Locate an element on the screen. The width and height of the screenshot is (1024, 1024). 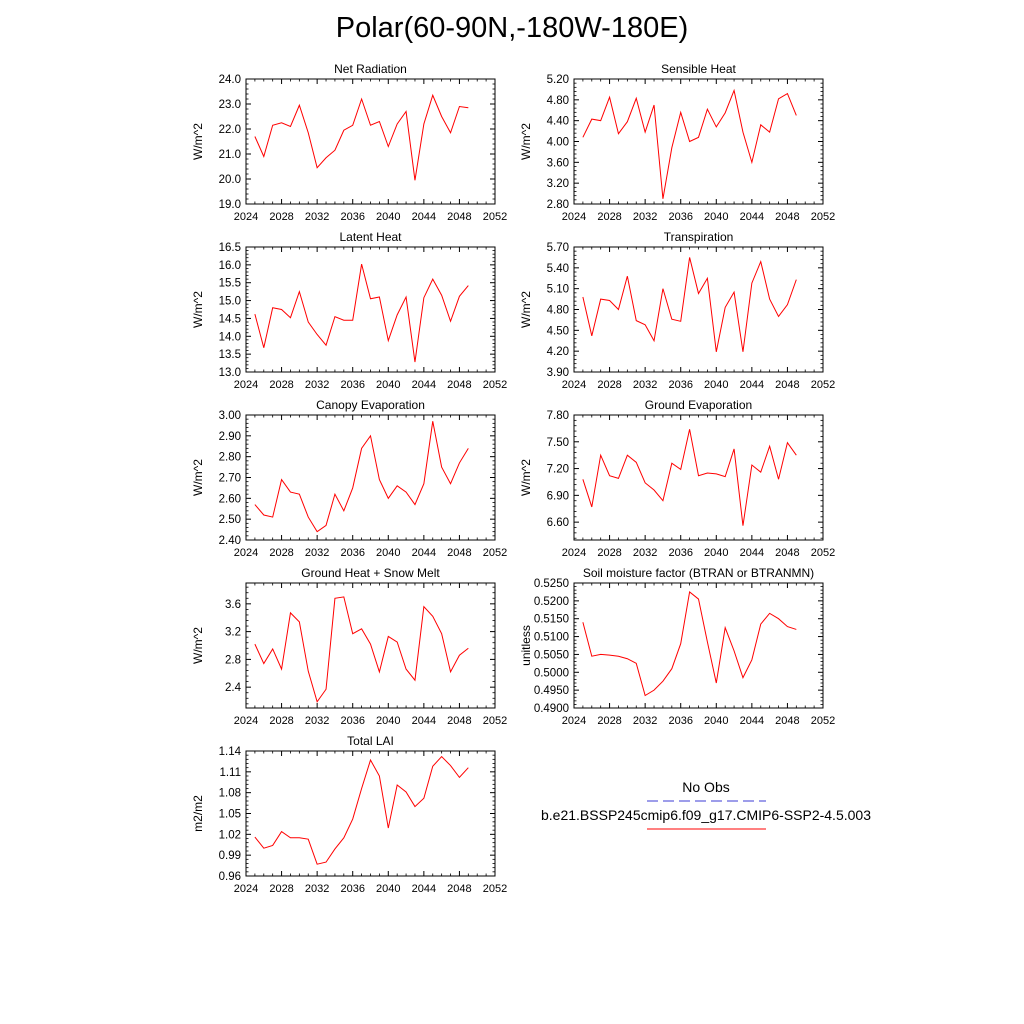
panel-title: Net Radiation is located at coordinates (370, 69).